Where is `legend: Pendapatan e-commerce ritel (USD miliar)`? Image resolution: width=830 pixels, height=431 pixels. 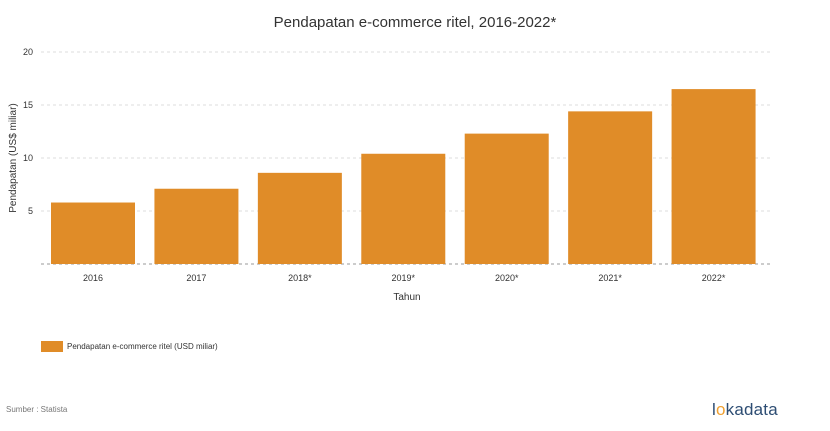
legend: Pendapatan e-commerce ritel (USD miliar) is located at coordinates (129, 346).